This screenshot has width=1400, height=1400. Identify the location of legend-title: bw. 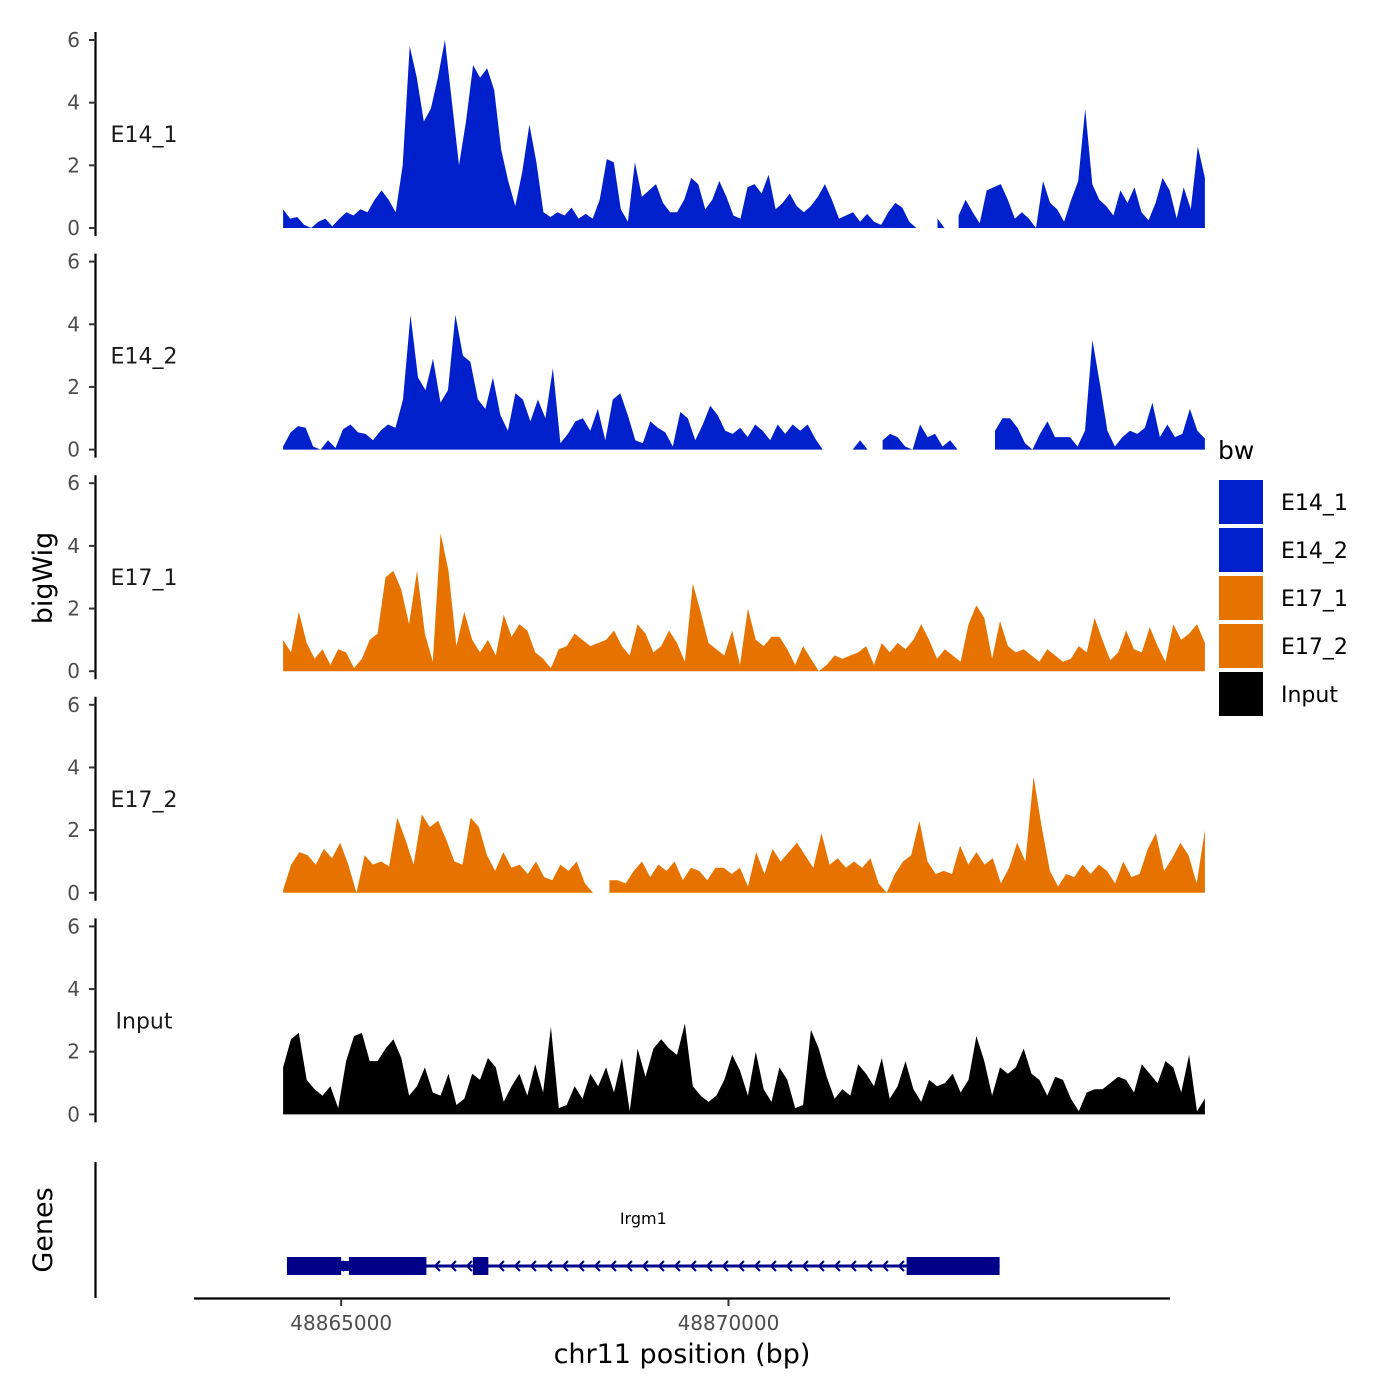
(1236, 450).